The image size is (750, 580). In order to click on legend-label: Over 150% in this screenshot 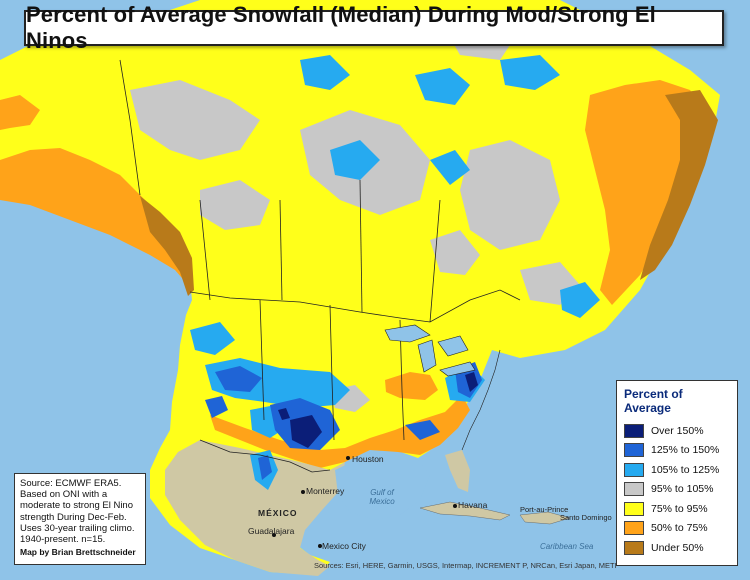, I will do `click(677, 430)`.